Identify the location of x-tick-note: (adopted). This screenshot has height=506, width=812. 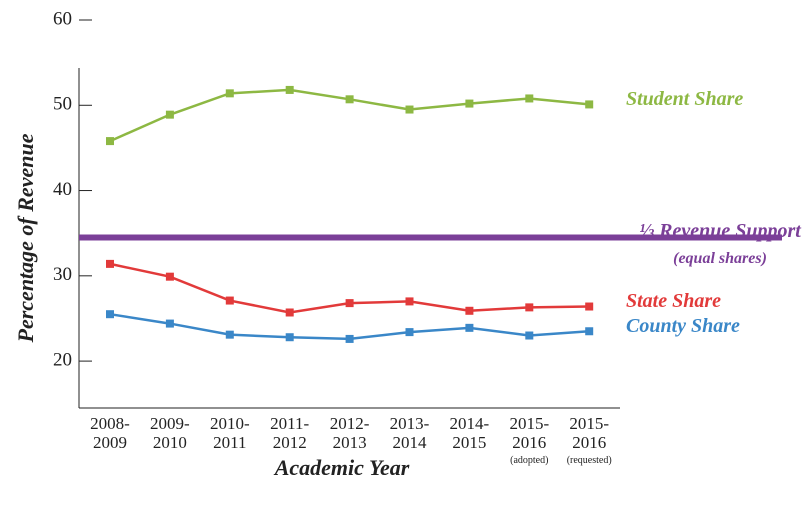
(529, 460).